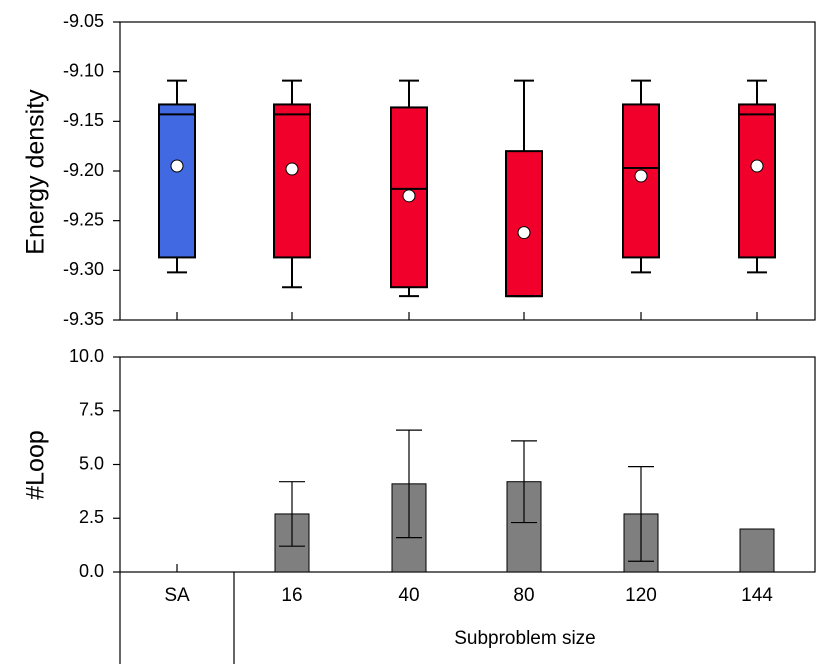 The width and height of the screenshot is (830, 664). What do you see at coordinates (468, 595) in the screenshot?
I see `category-labels: SA 16 40 80 120 144` at bounding box center [468, 595].